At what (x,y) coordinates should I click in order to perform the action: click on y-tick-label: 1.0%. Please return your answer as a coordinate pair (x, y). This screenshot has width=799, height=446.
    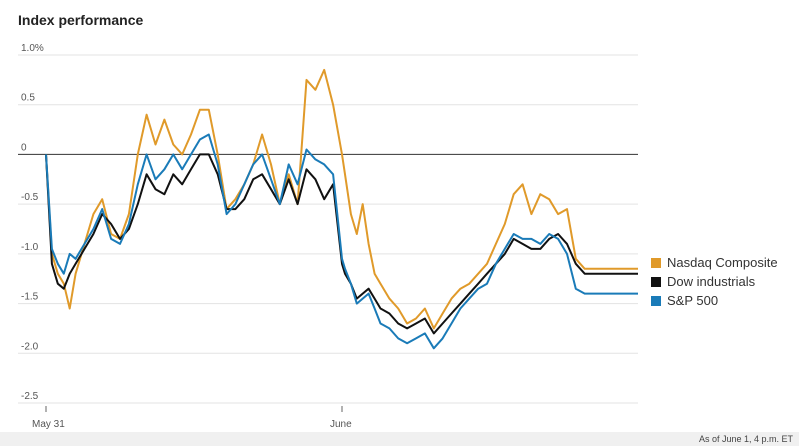
    Looking at the image, I should click on (32, 48).